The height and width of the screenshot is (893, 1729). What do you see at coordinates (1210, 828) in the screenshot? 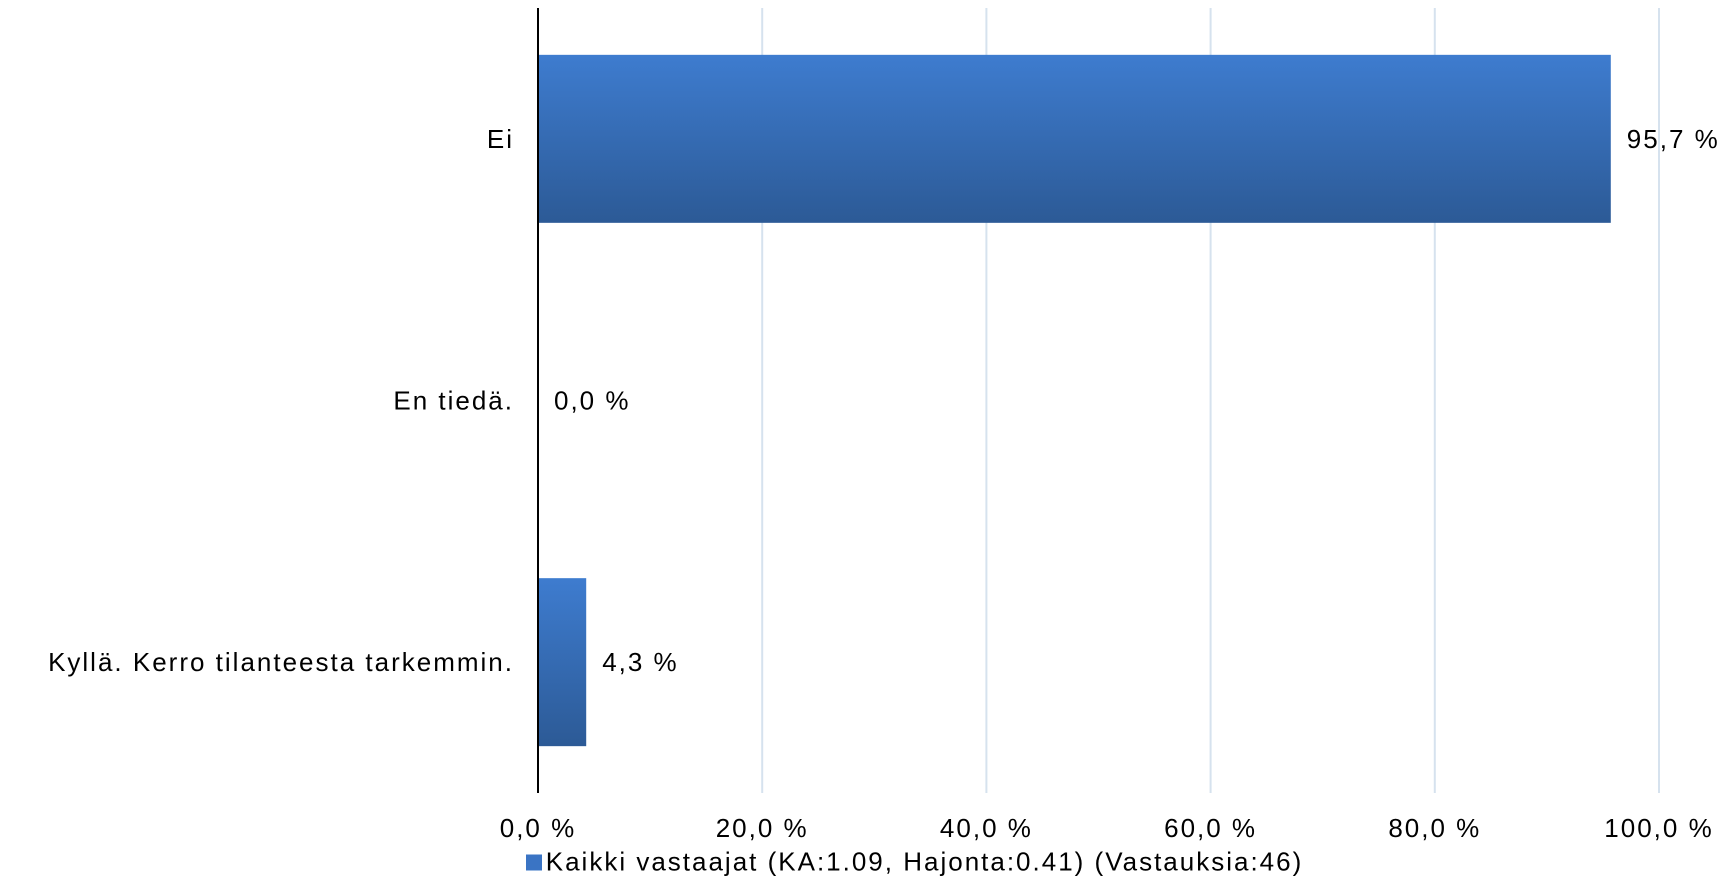
I see `x-tick-label-3: 60,0 %` at bounding box center [1210, 828].